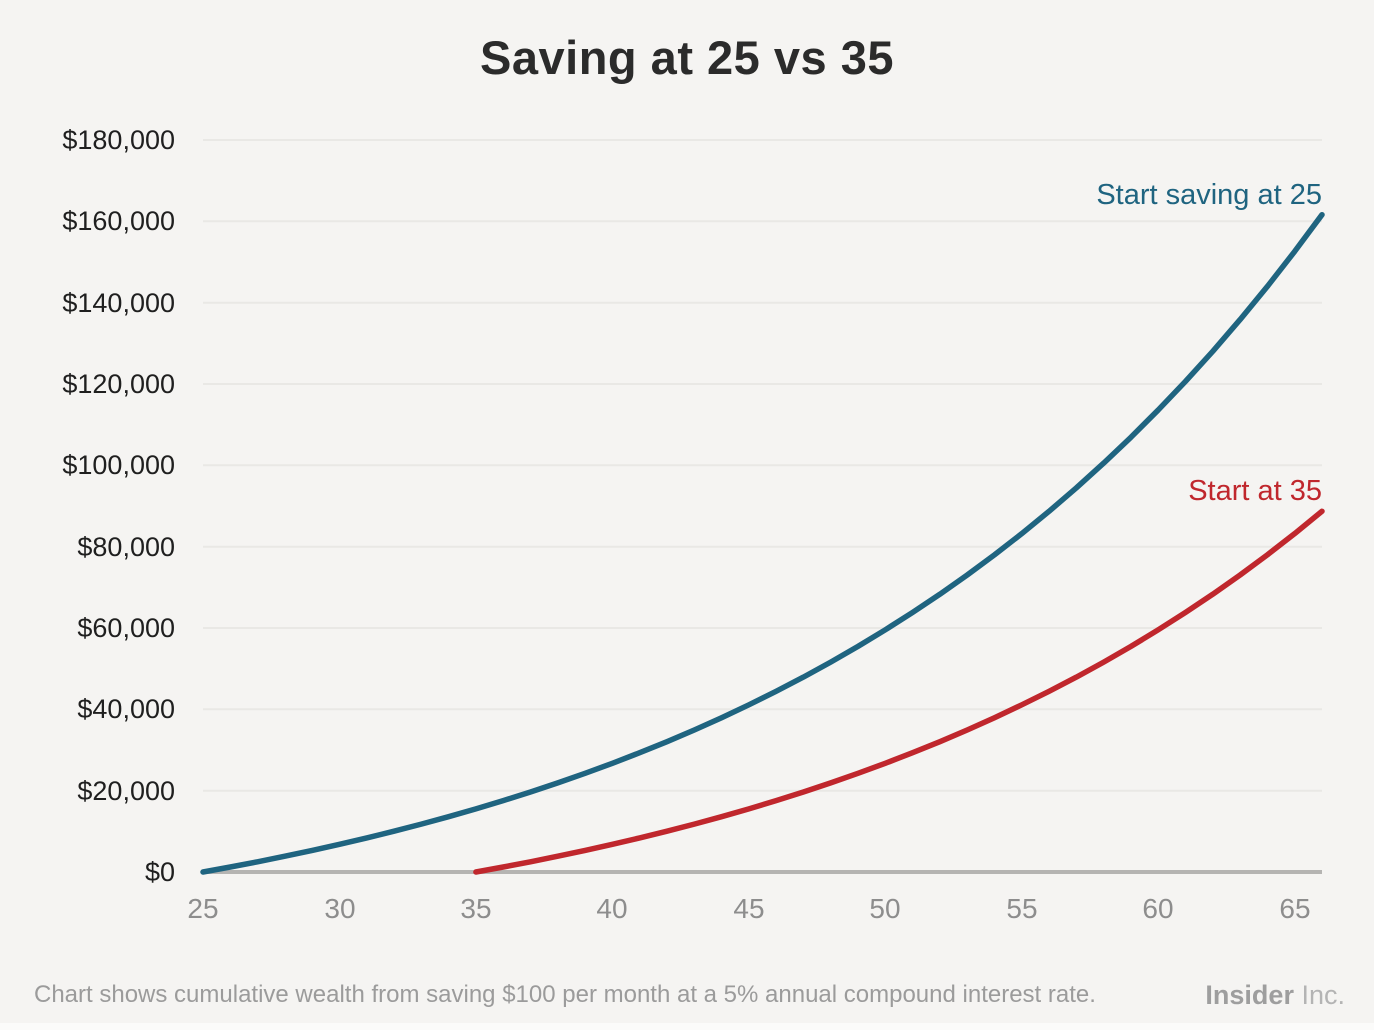 Image resolution: width=1374 pixels, height=1030 pixels. I want to click on x-tick-label: 25, so click(203, 908).